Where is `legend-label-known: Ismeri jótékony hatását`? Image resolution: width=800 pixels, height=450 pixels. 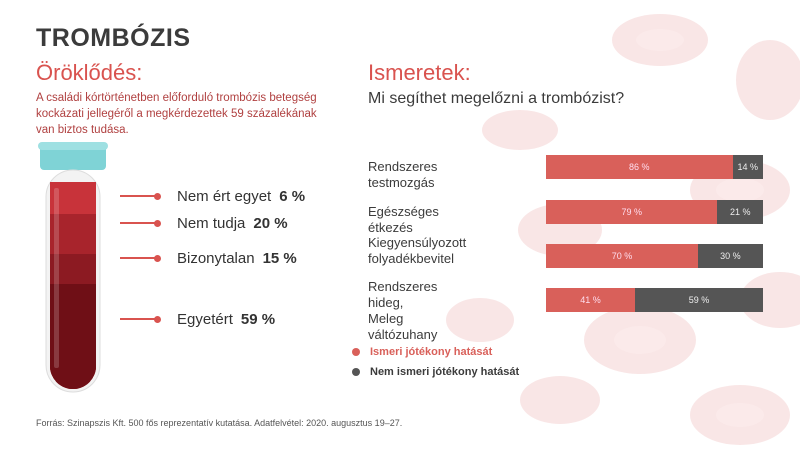 legend-label-known: Ismeri jótékony hatását is located at coordinates (431, 352).